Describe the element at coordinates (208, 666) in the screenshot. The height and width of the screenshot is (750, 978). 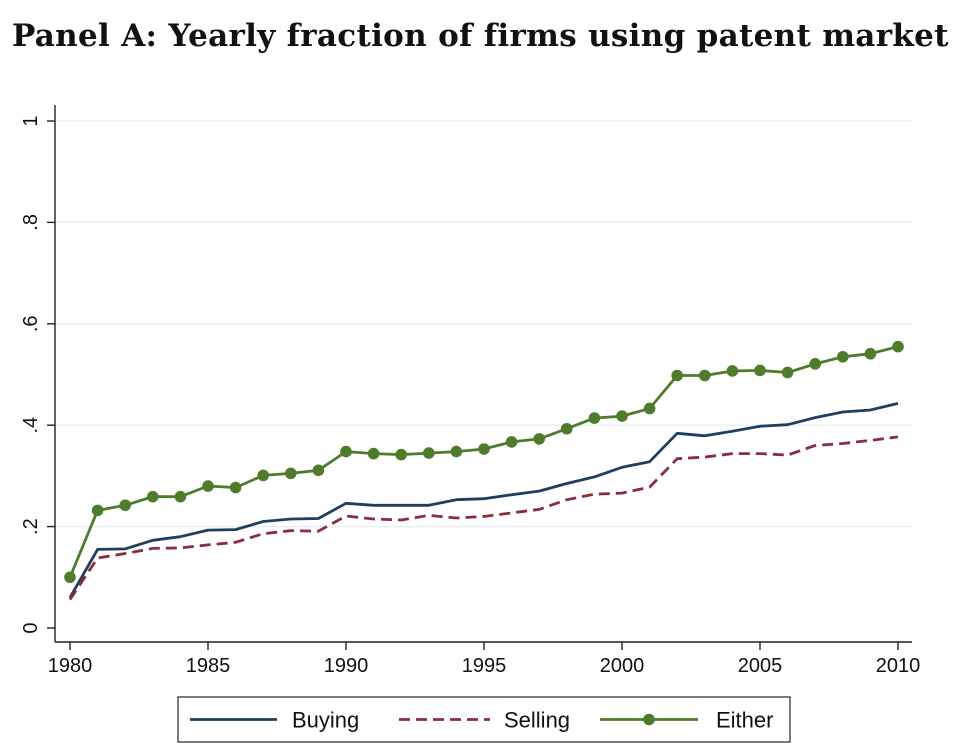
I see `x-tick-label: 1985` at that location.